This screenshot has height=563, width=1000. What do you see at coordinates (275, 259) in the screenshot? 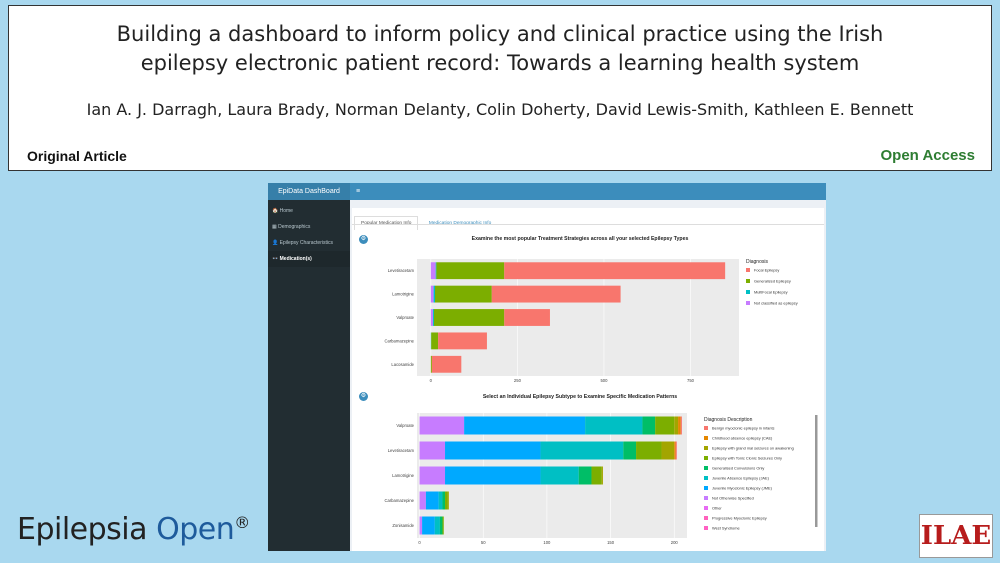
I see `pills-icon: 👓` at bounding box center [275, 259].